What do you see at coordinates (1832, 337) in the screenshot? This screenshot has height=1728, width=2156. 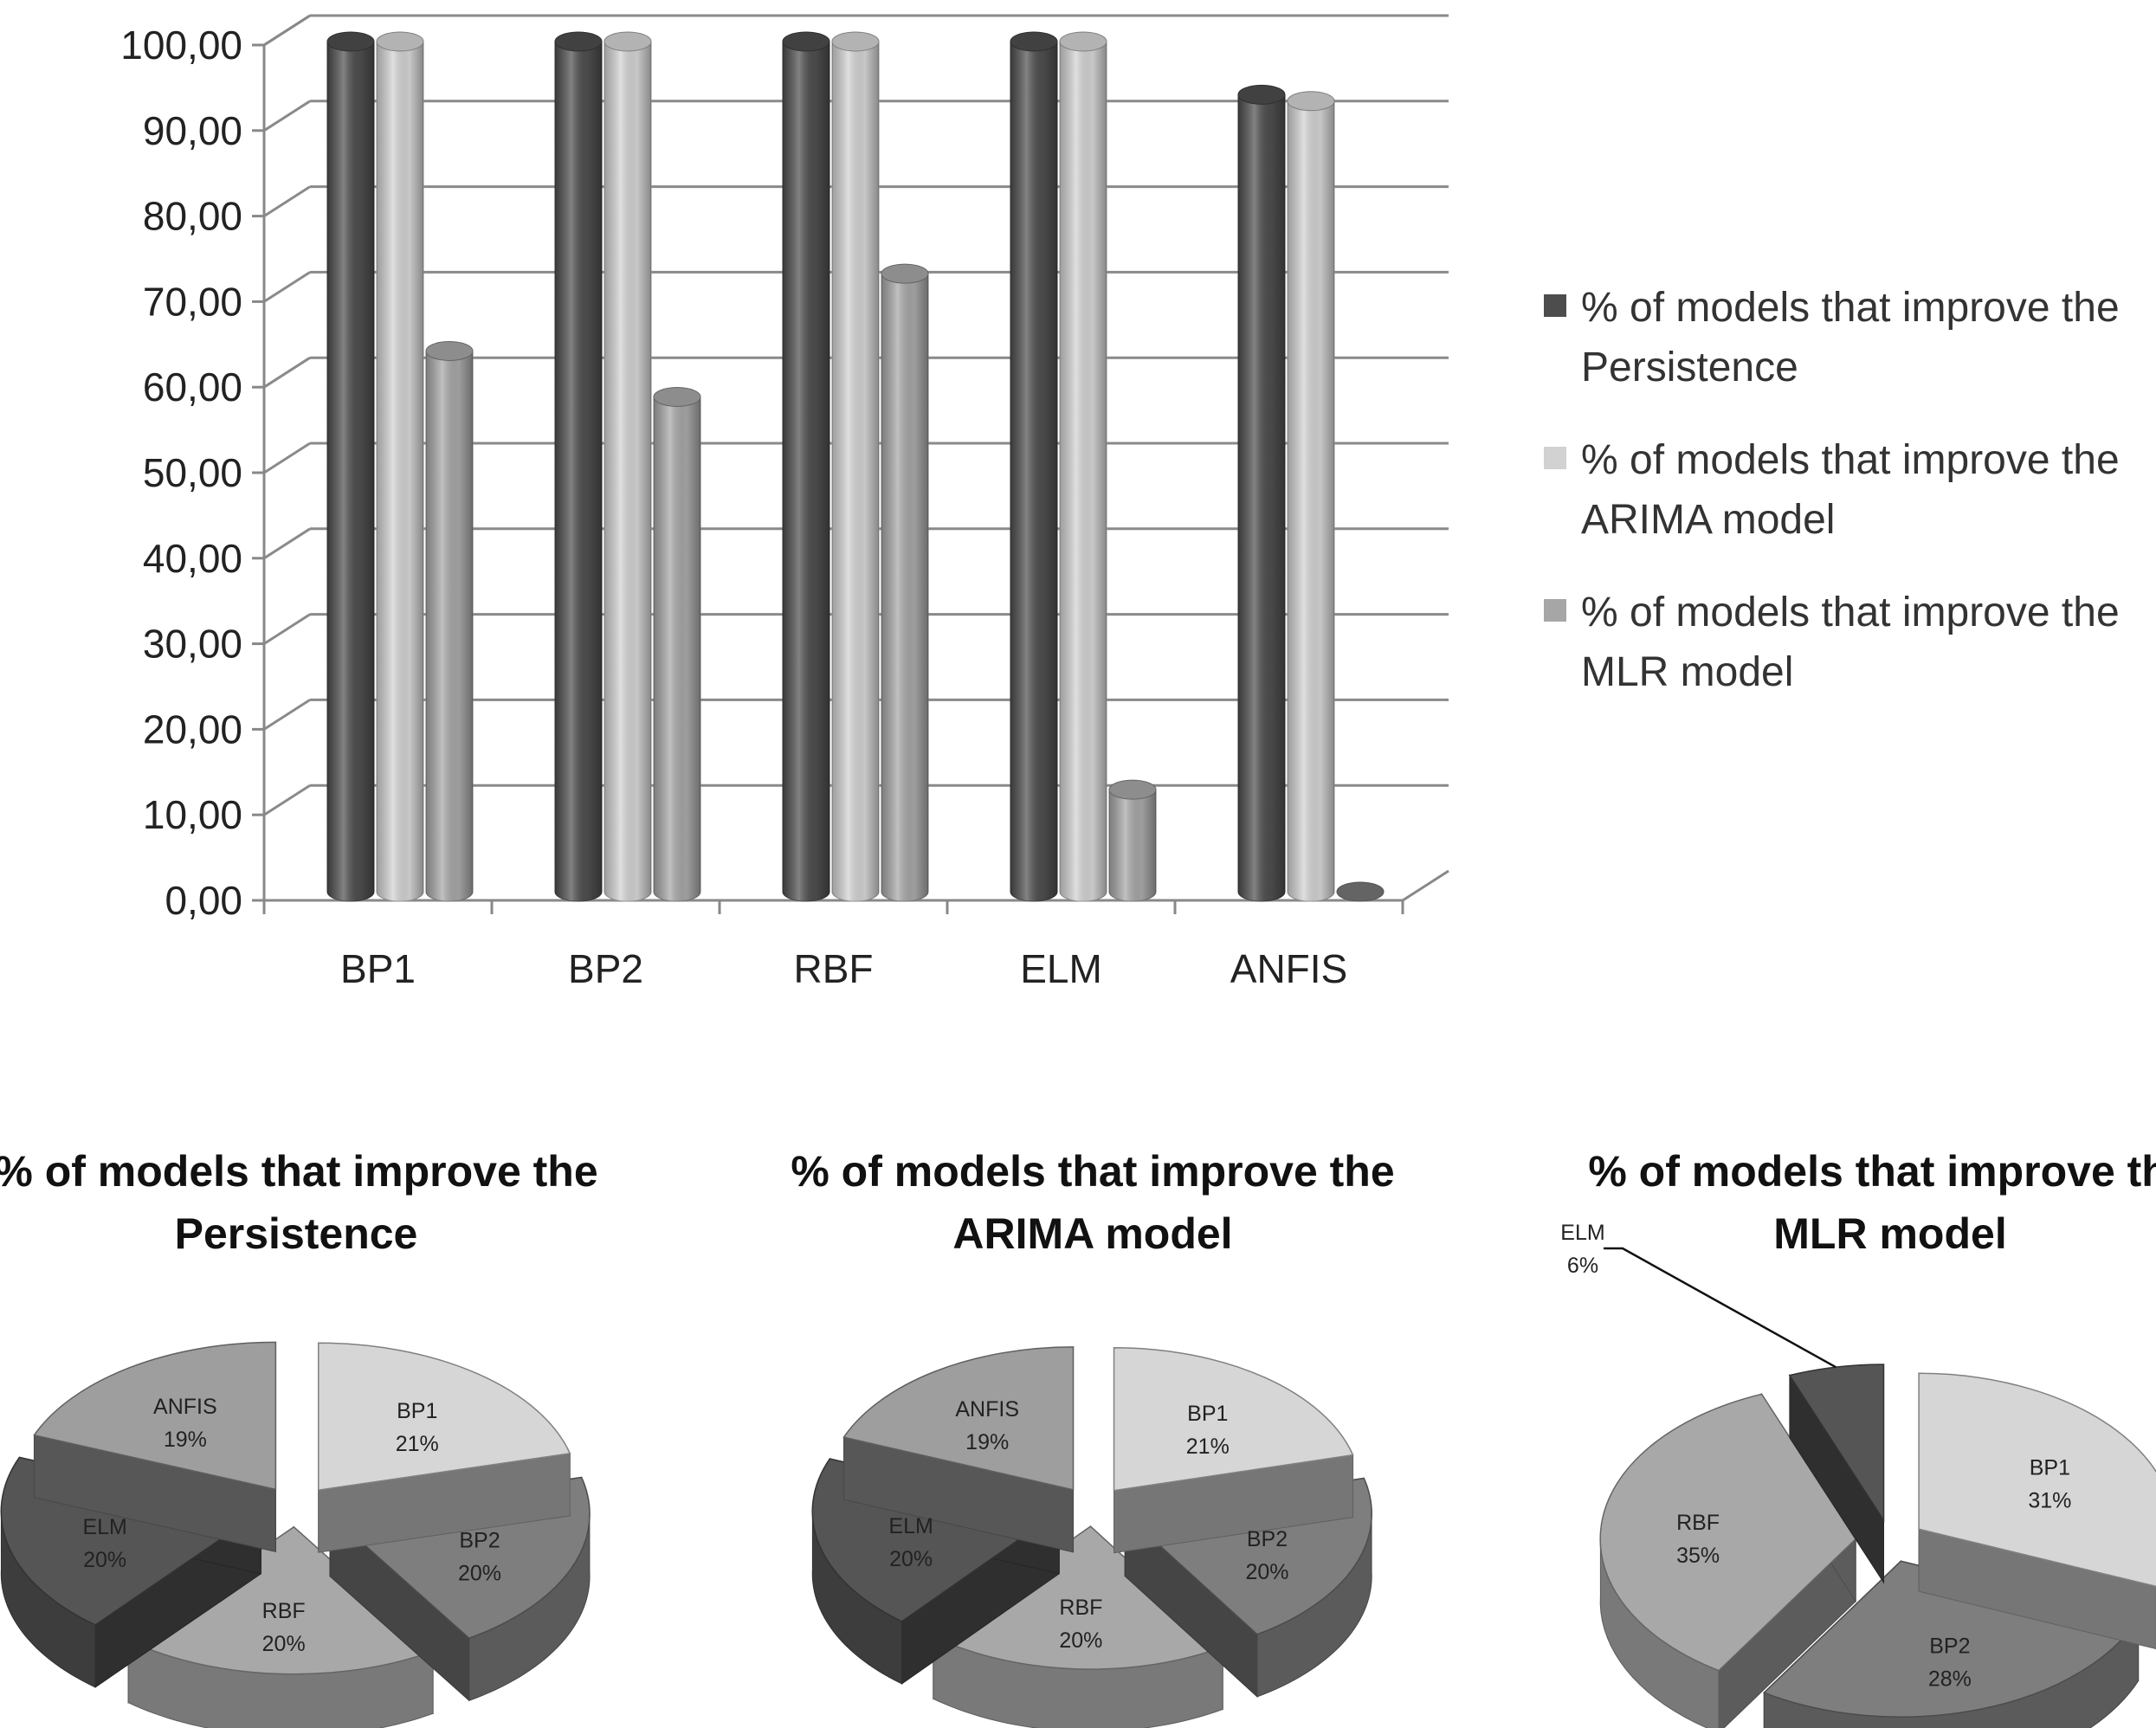 I see `legend-entry-persistence: % of models that improve the Persistence` at bounding box center [1832, 337].